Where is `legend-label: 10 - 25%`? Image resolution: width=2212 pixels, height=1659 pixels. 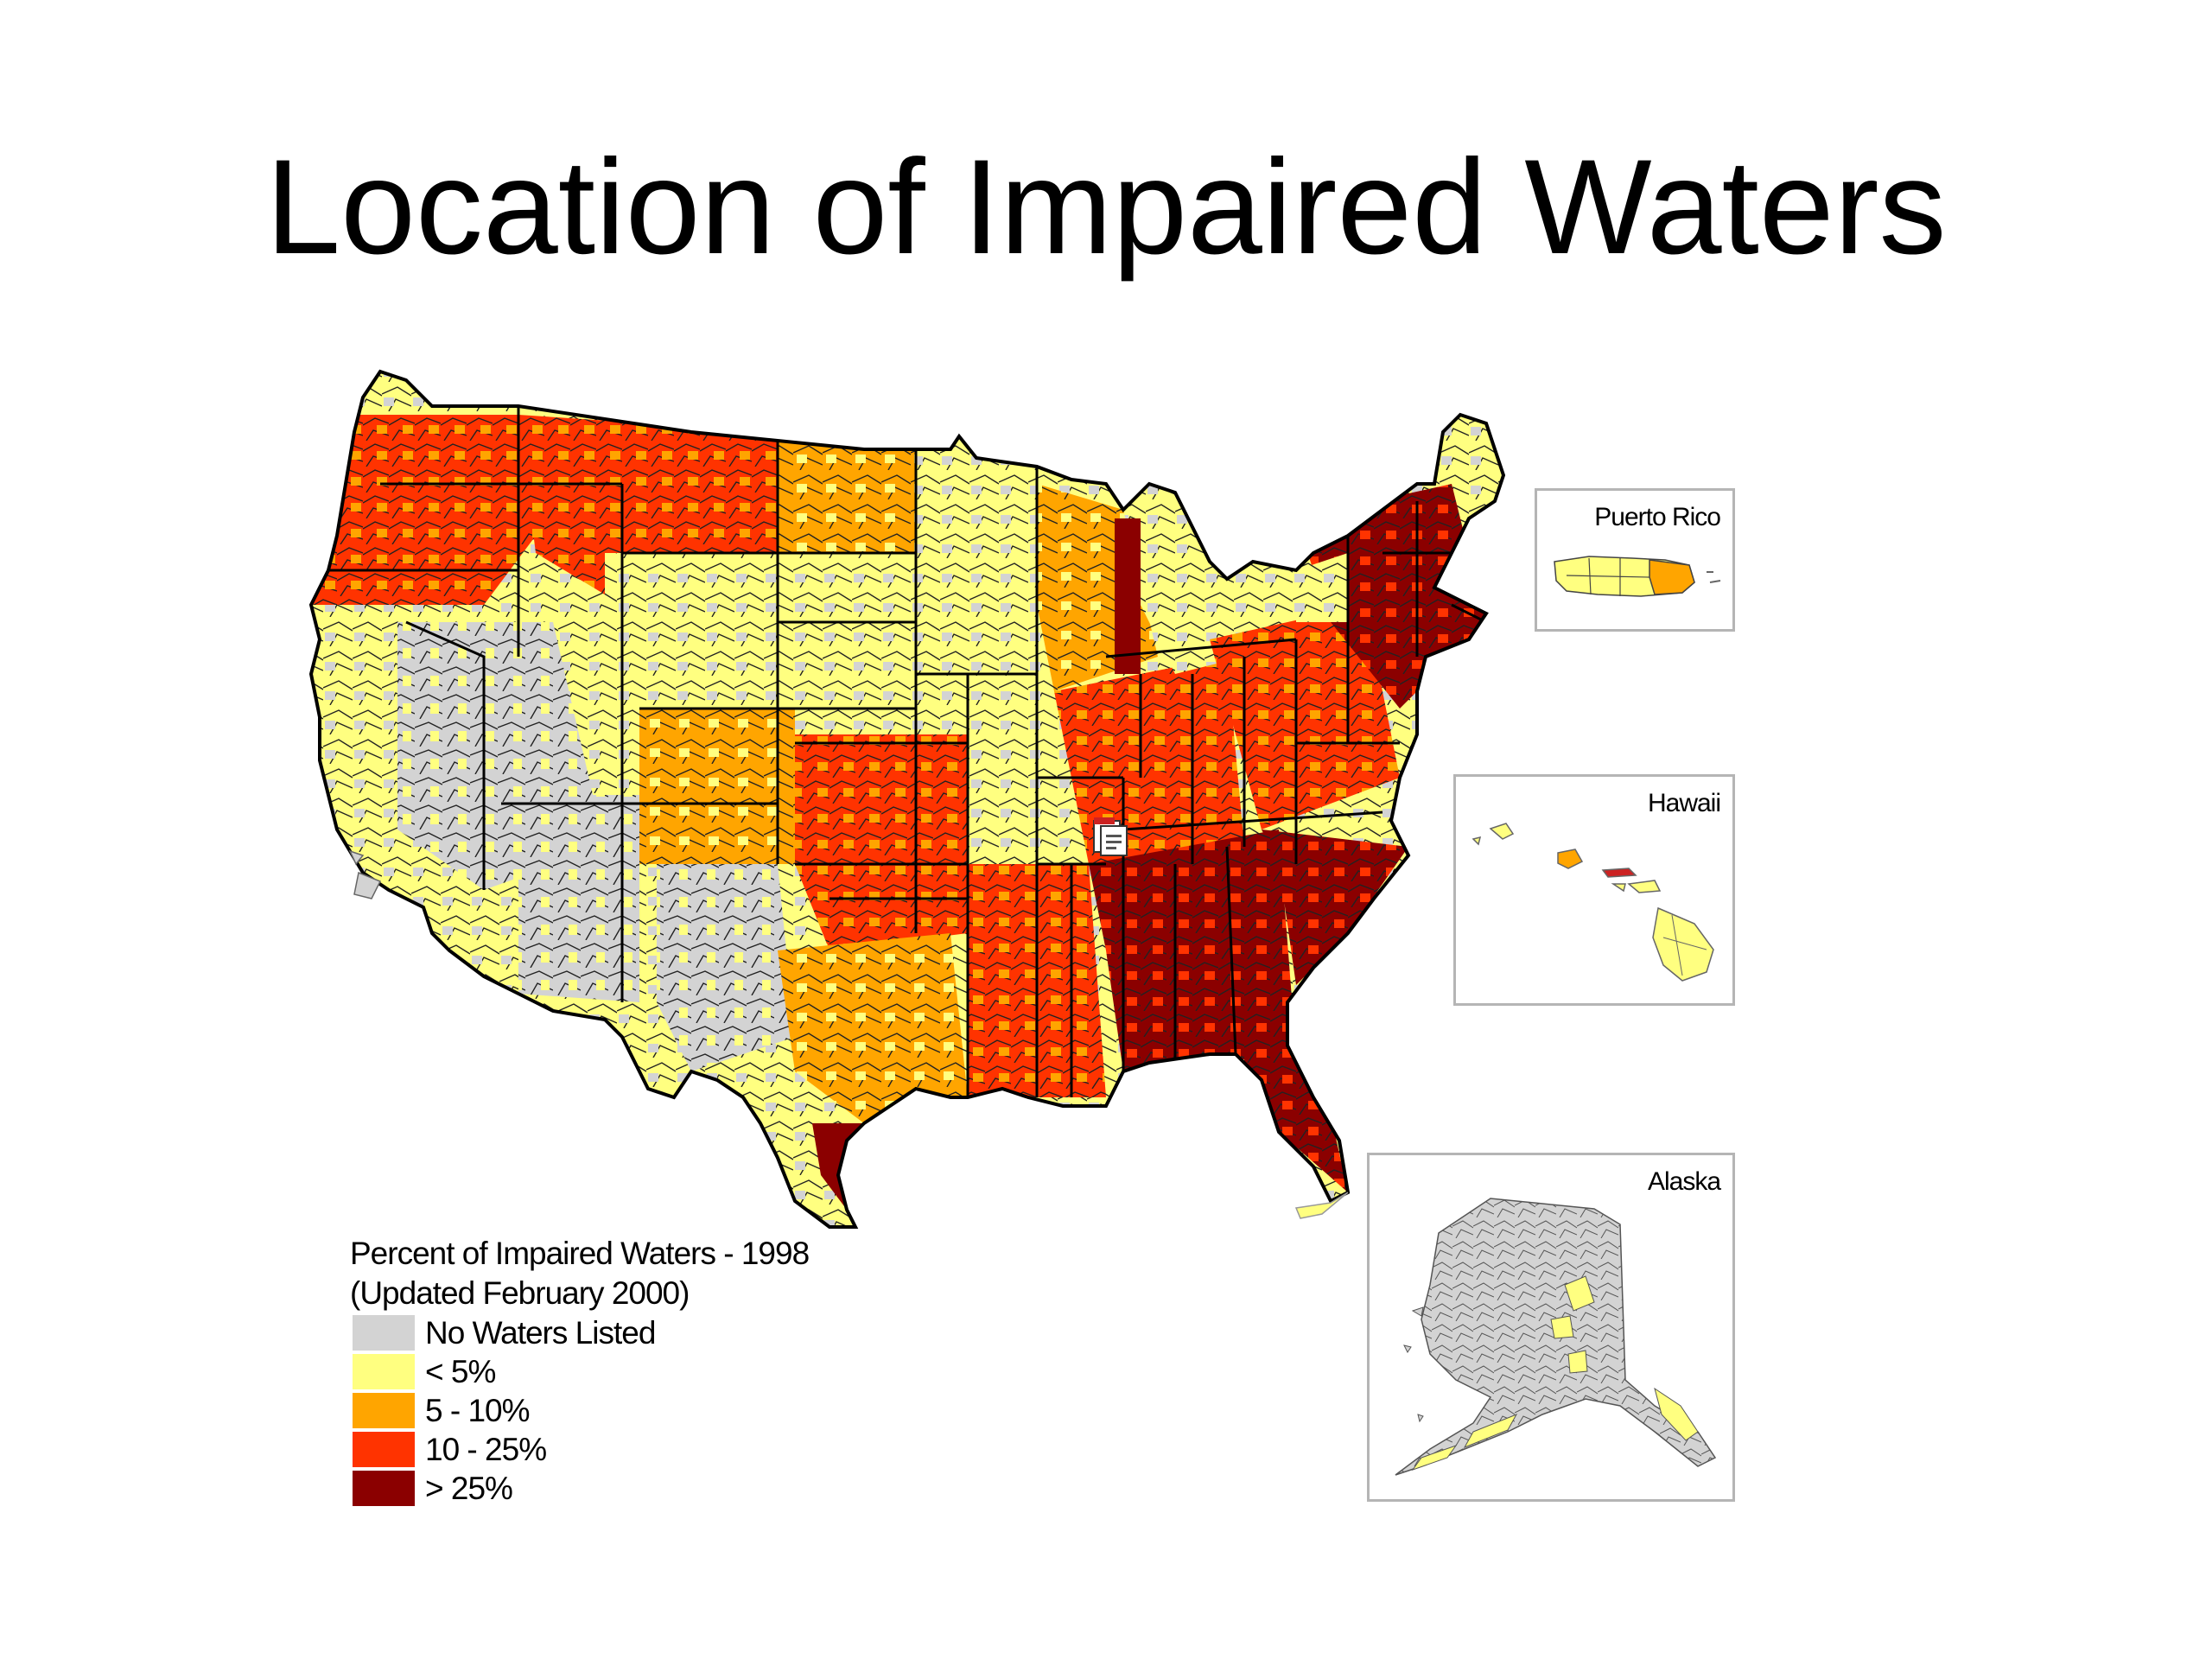 legend-label: 10 - 25% is located at coordinates (486, 1449).